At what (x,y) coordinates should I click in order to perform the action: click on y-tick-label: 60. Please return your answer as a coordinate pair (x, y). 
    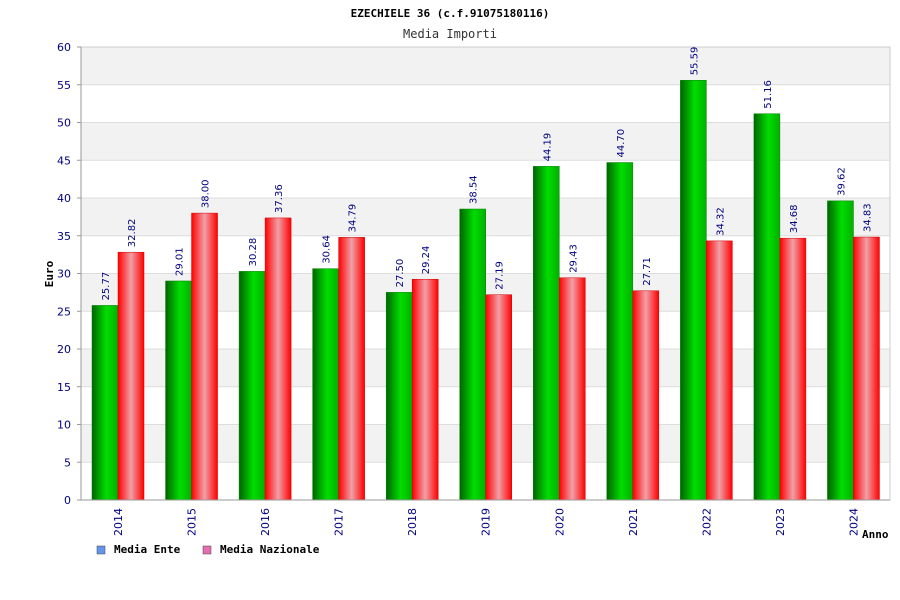
    Looking at the image, I should click on (64, 47).